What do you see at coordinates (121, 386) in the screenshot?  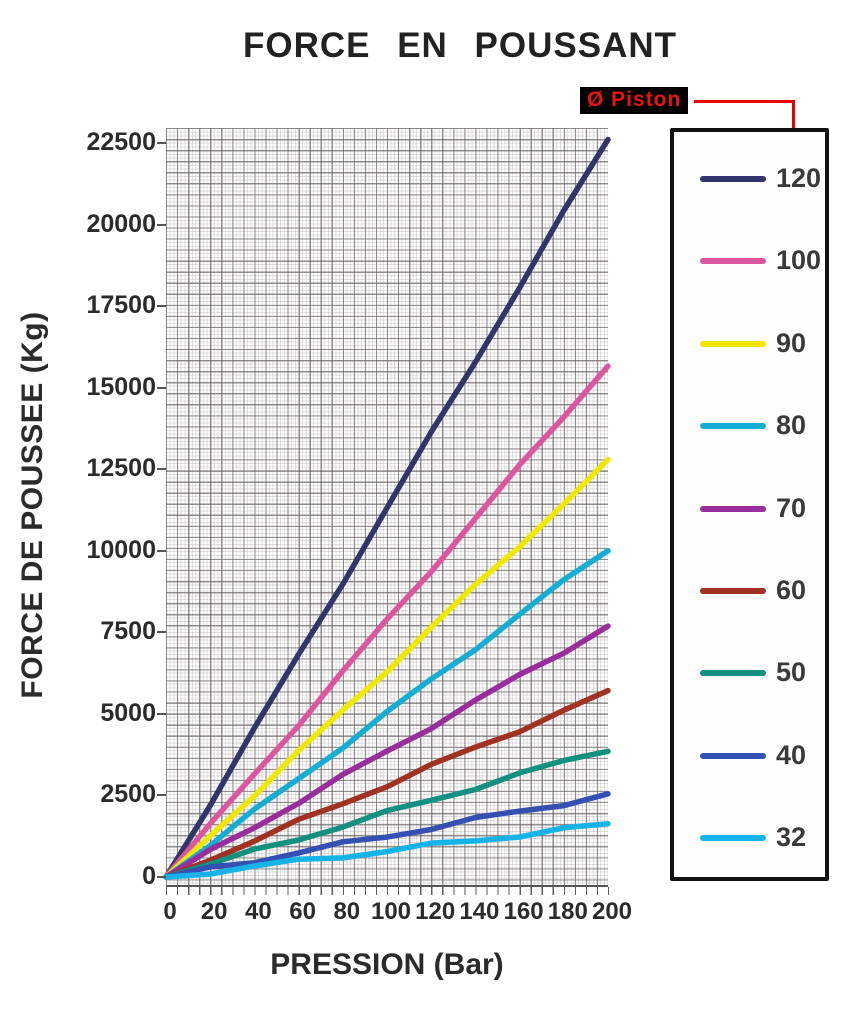 I see `y-tick-label: 15000` at bounding box center [121, 386].